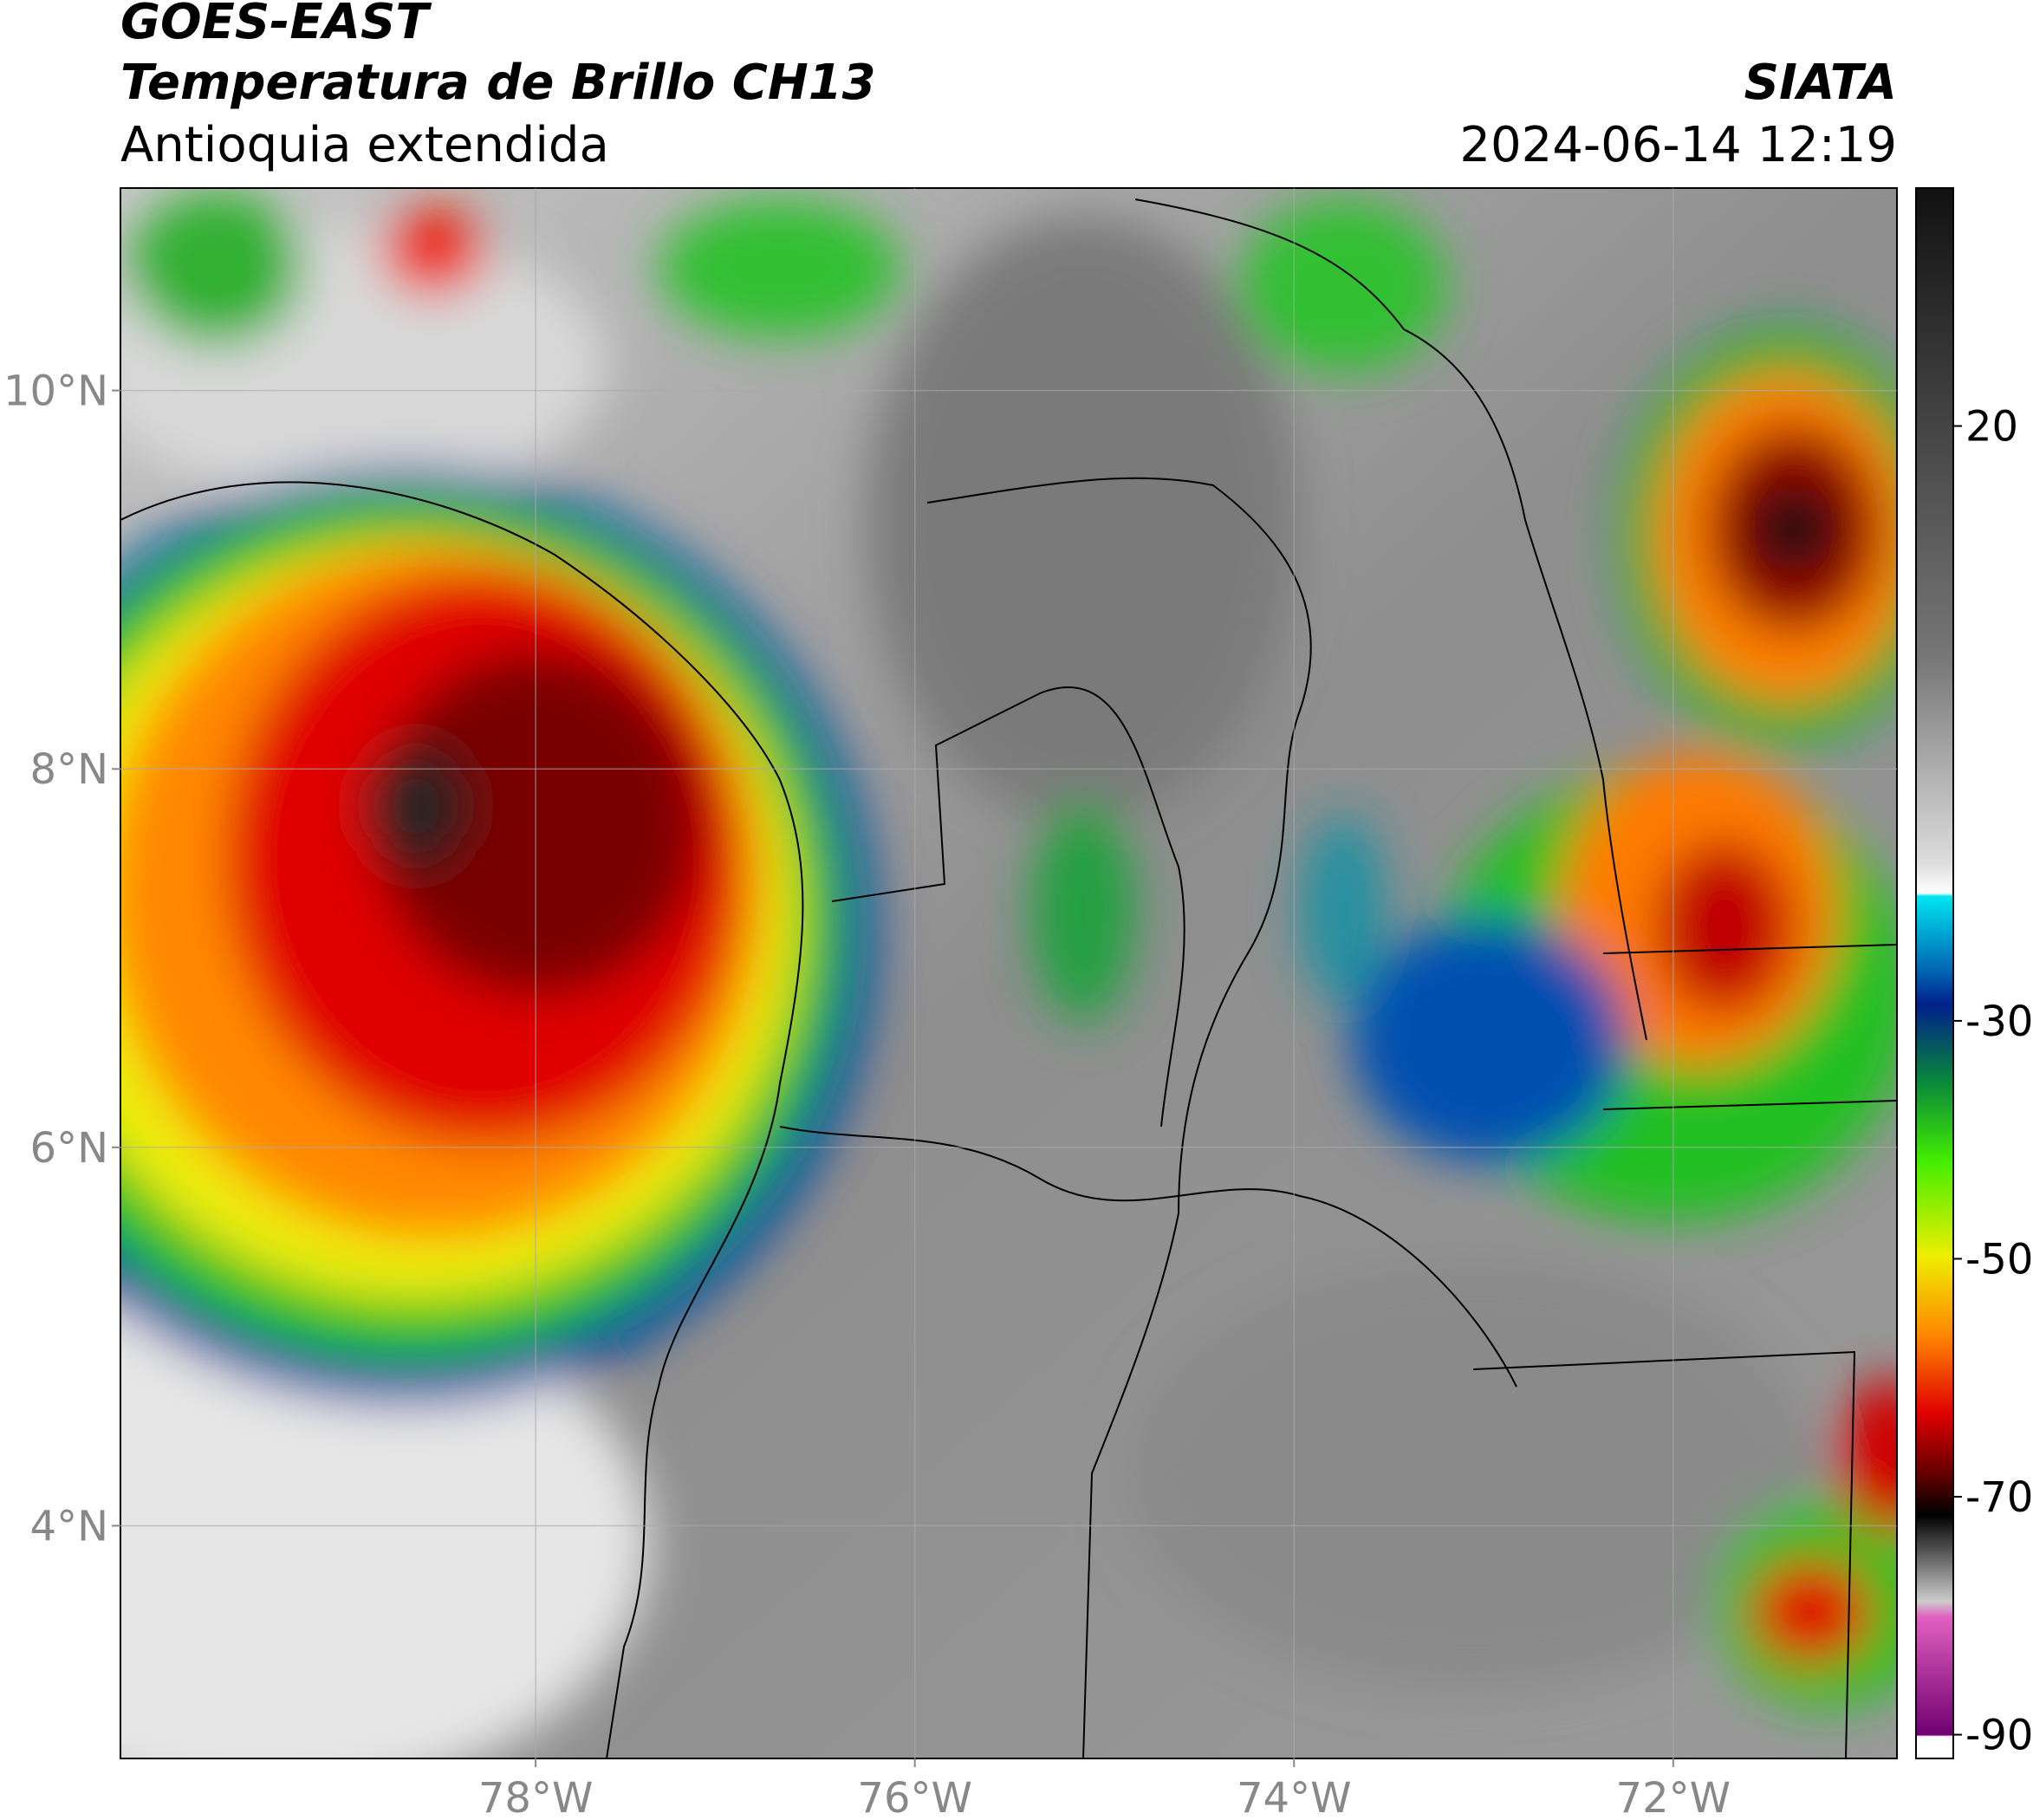 The image size is (2033, 1820). Describe the element at coordinates (914, 1797) in the screenshot. I see `x-tick-label: 76°W` at that location.